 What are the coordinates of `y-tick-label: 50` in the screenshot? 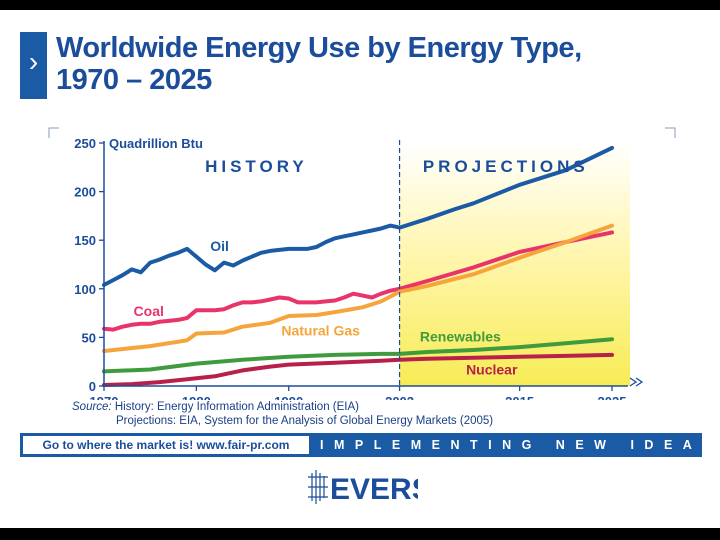 It's located at (89, 337).